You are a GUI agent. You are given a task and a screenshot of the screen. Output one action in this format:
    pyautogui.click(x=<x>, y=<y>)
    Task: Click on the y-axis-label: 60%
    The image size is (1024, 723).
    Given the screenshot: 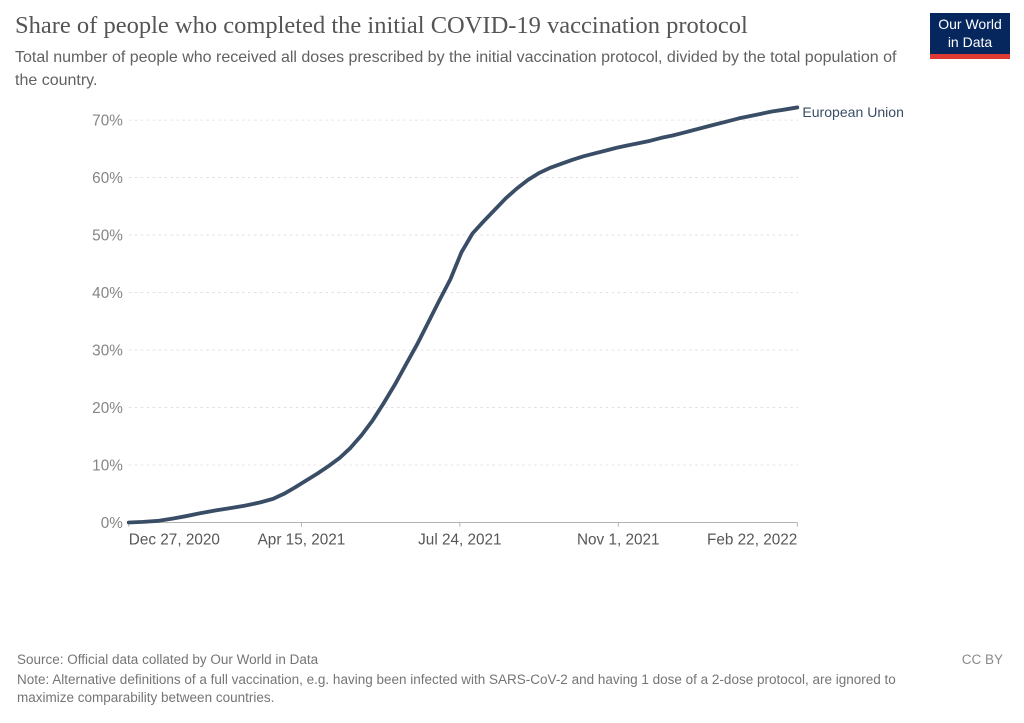 What is the action you would take?
    pyautogui.click(x=107, y=178)
    